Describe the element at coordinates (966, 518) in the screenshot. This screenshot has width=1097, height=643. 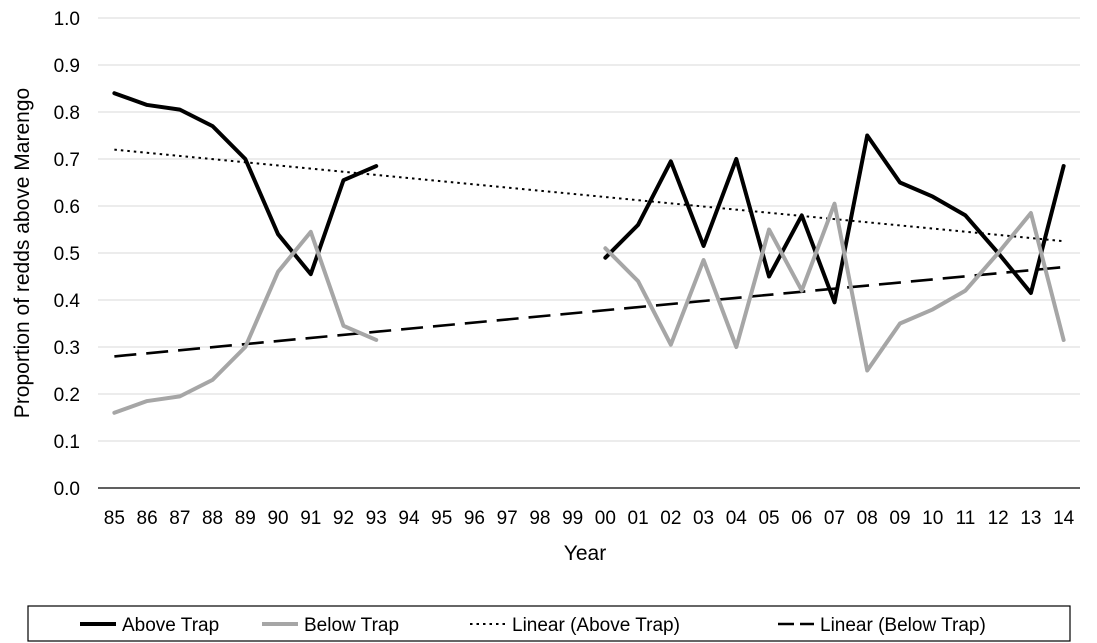
I see `x-tick-label: 11` at that location.